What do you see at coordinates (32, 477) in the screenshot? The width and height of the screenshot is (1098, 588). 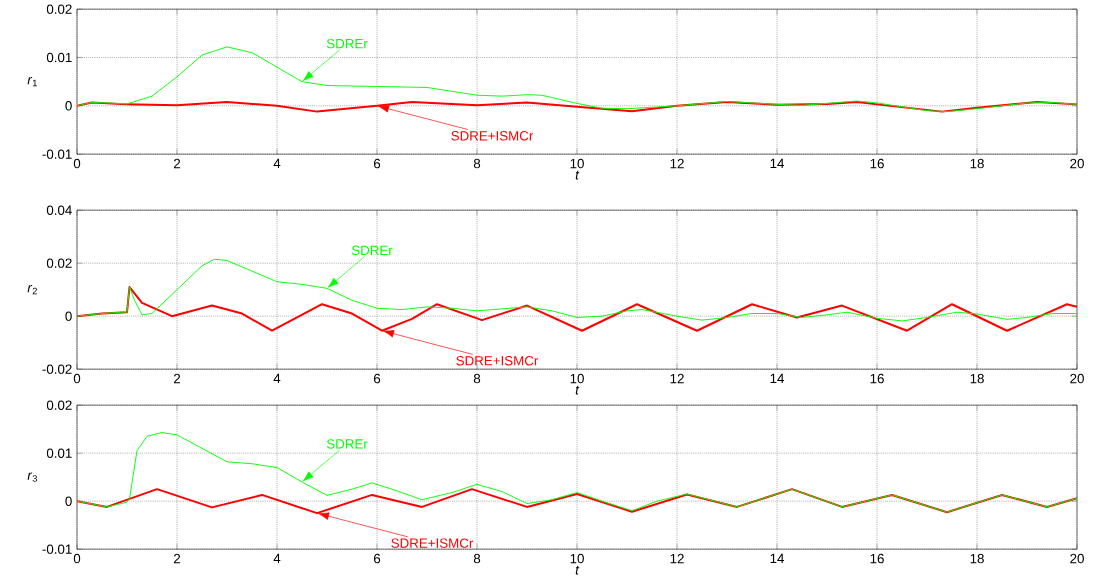 I see `y-axis-title: r$_{3}$` at bounding box center [32, 477].